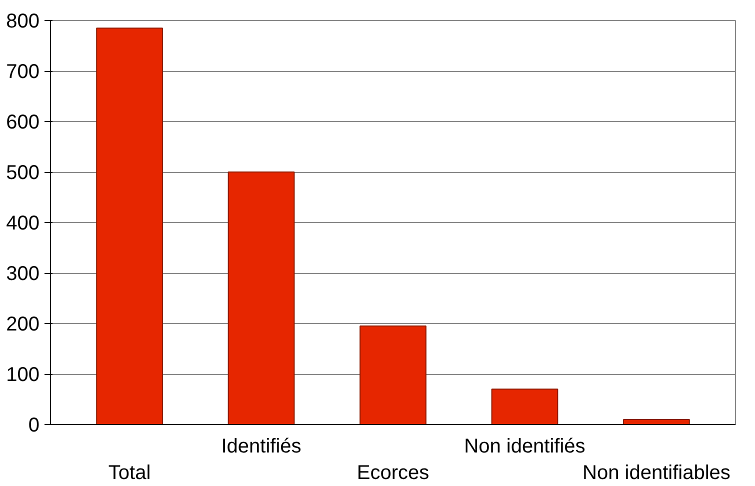 Image resolution: width=755 pixels, height=486 pixels. Describe the element at coordinates (525, 447) in the screenshot. I see `x-tick-label: Non identifiés` at that location.